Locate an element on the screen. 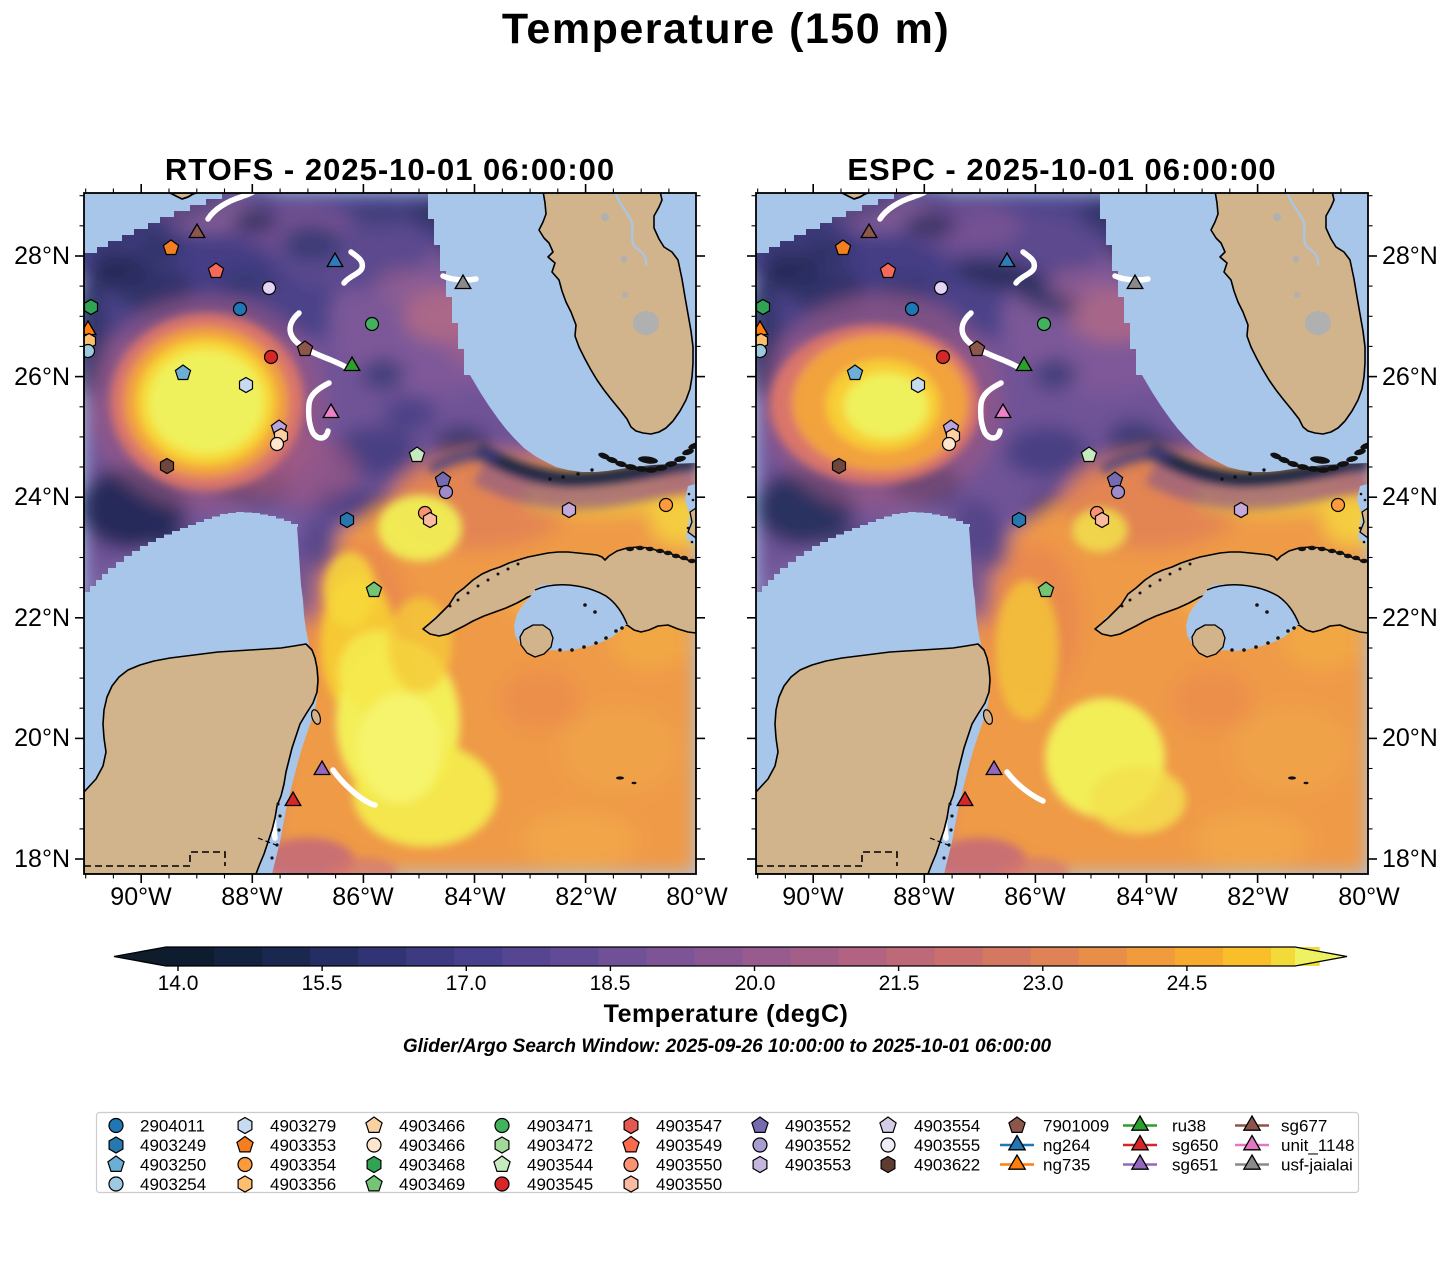  svg-text: sg651 is located at coordinates (1195, 1165).